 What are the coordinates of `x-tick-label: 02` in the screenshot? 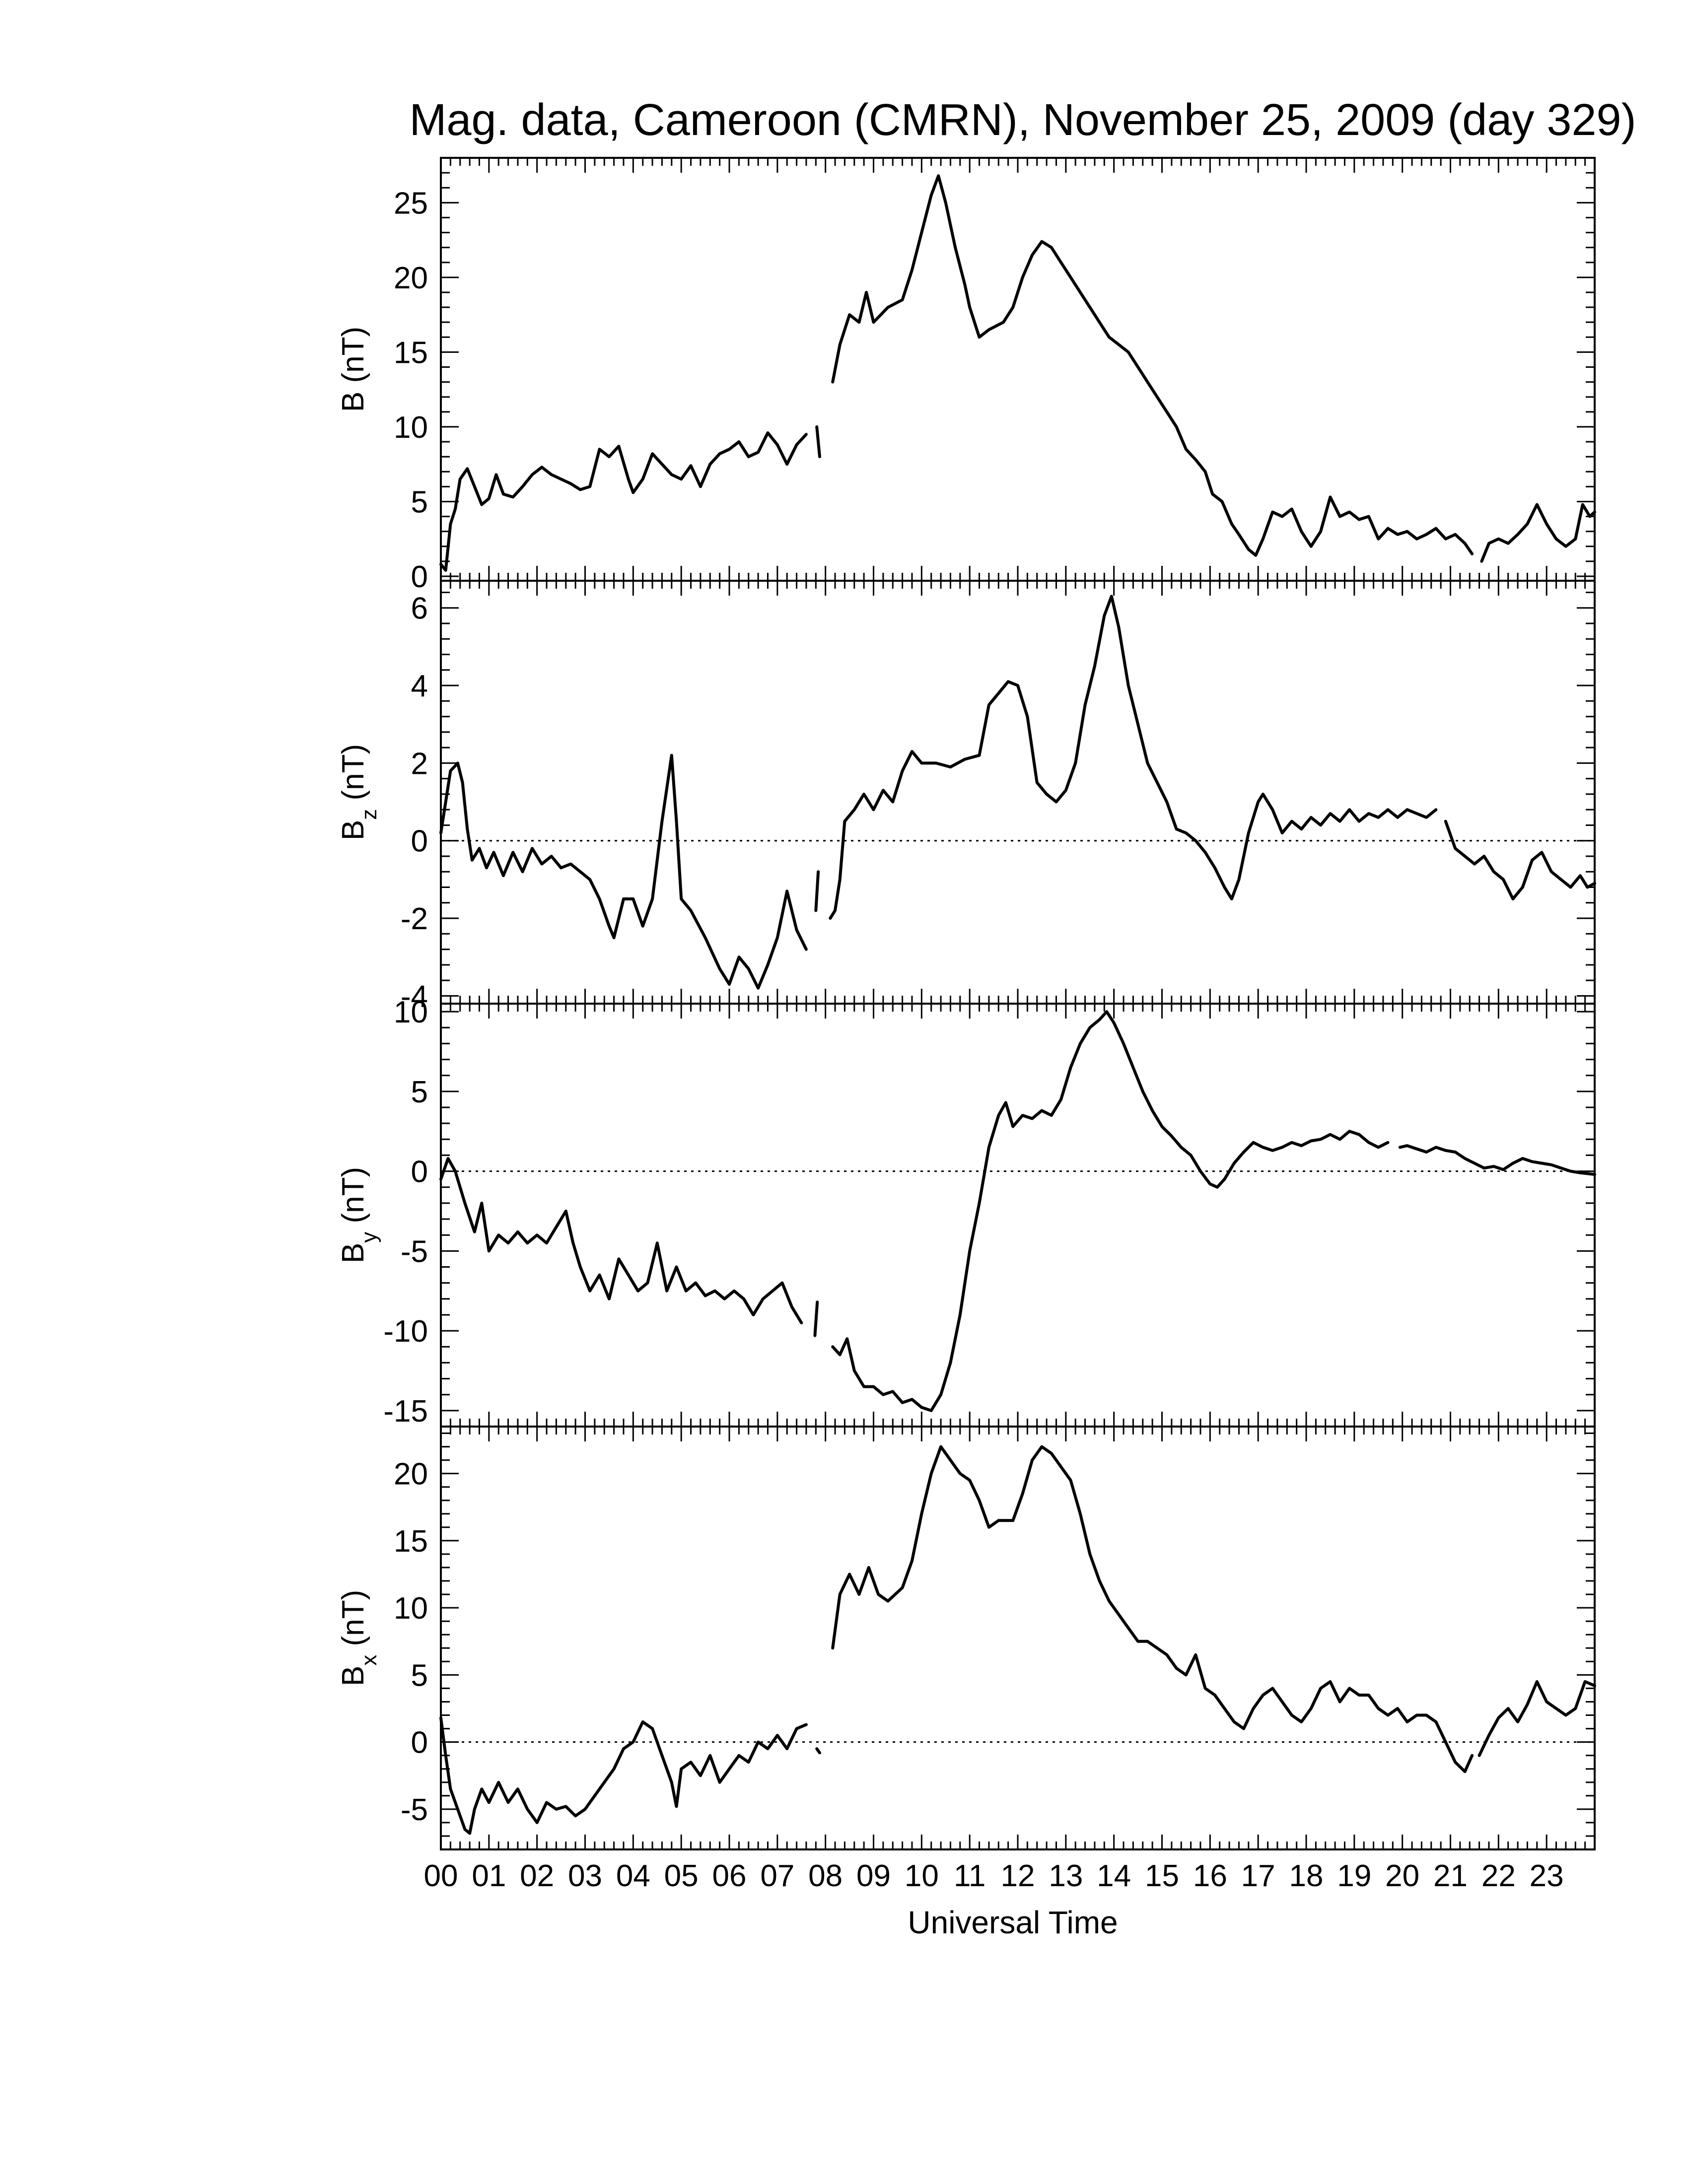 It's located at (537, 1876).